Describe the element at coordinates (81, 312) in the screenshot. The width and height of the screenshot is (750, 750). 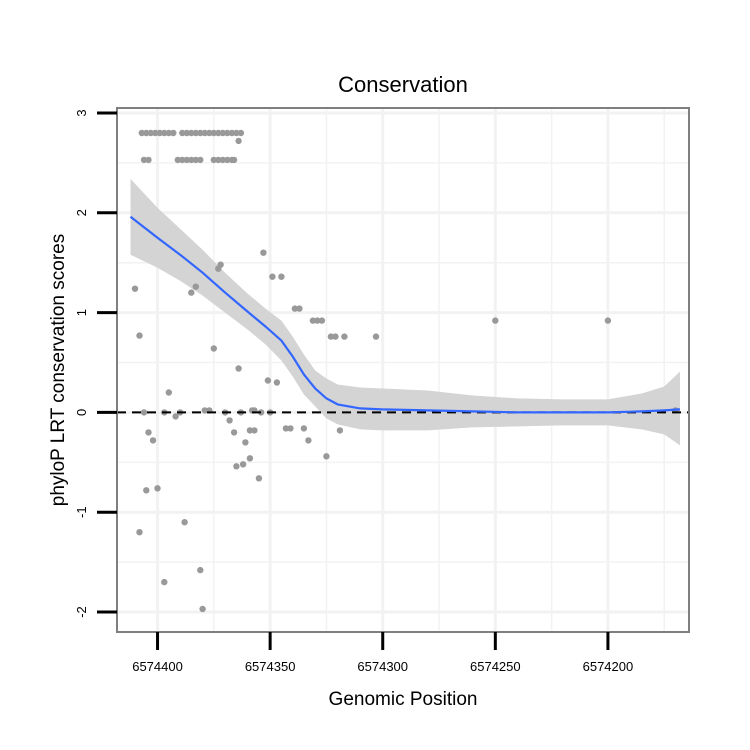
I see `y-tick-label: 1` at that location.